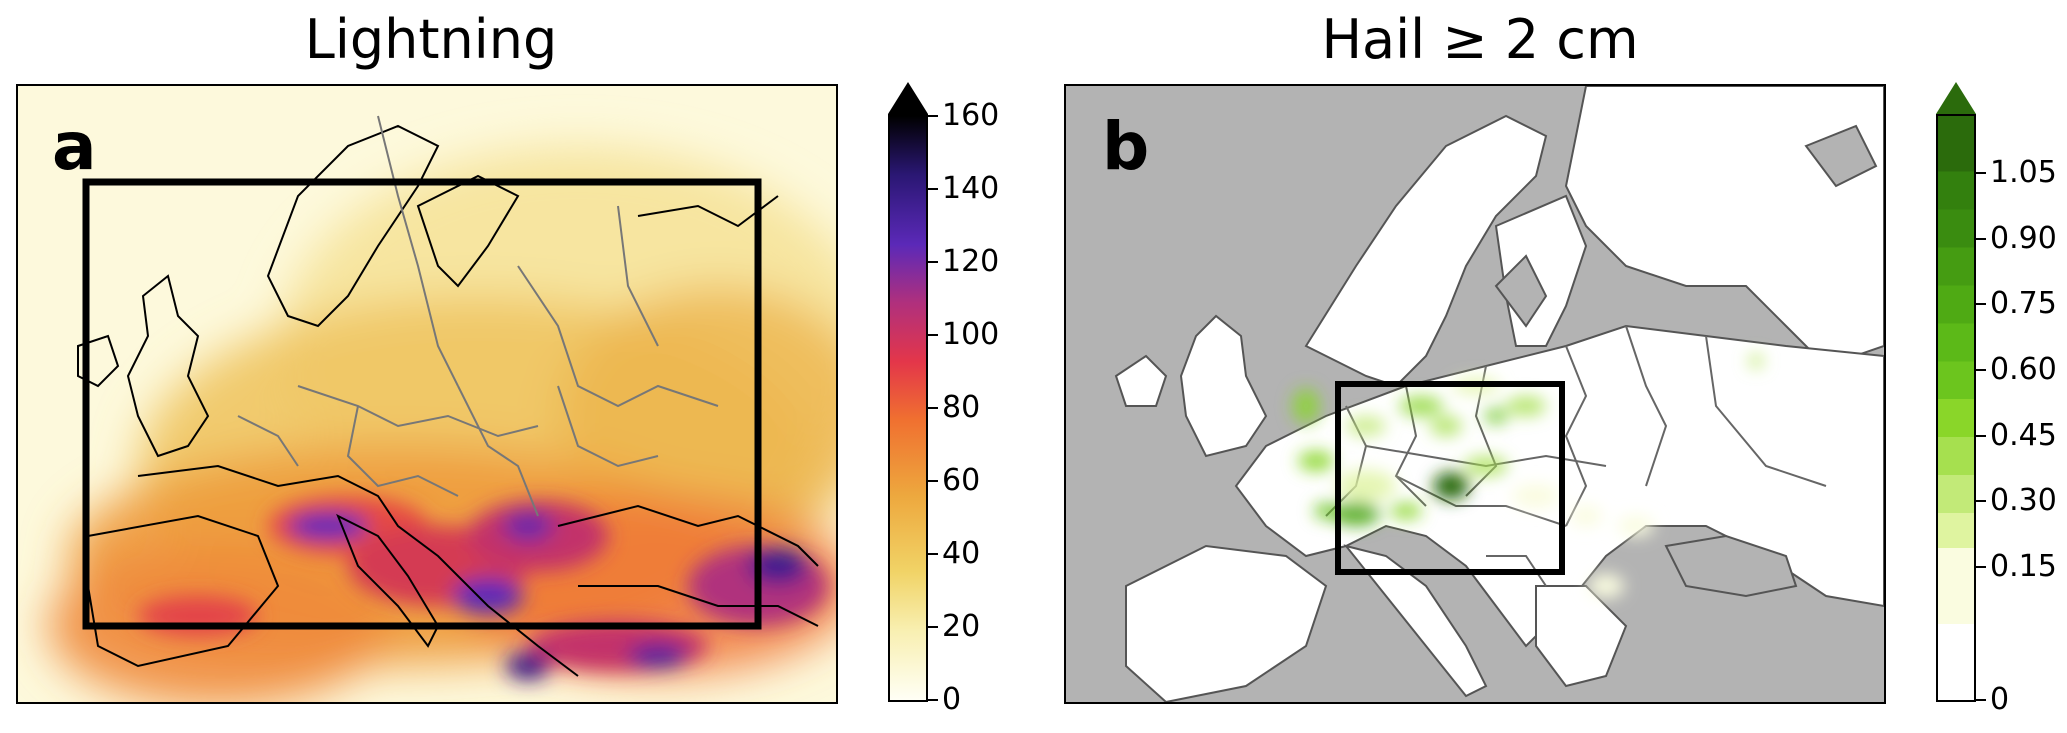 This screenshot has height=733, width=2067. I want to click on colorbar-tick-label: 100, so click(971, 334).